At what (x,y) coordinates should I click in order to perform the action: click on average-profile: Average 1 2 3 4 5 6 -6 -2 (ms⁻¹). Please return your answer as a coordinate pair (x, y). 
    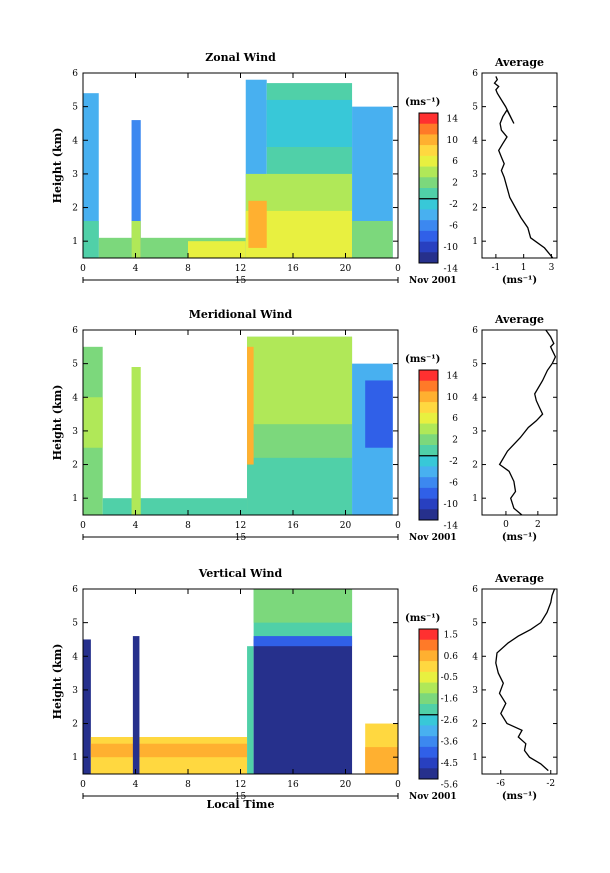
    Looking at the image, I should click on (515, 687).